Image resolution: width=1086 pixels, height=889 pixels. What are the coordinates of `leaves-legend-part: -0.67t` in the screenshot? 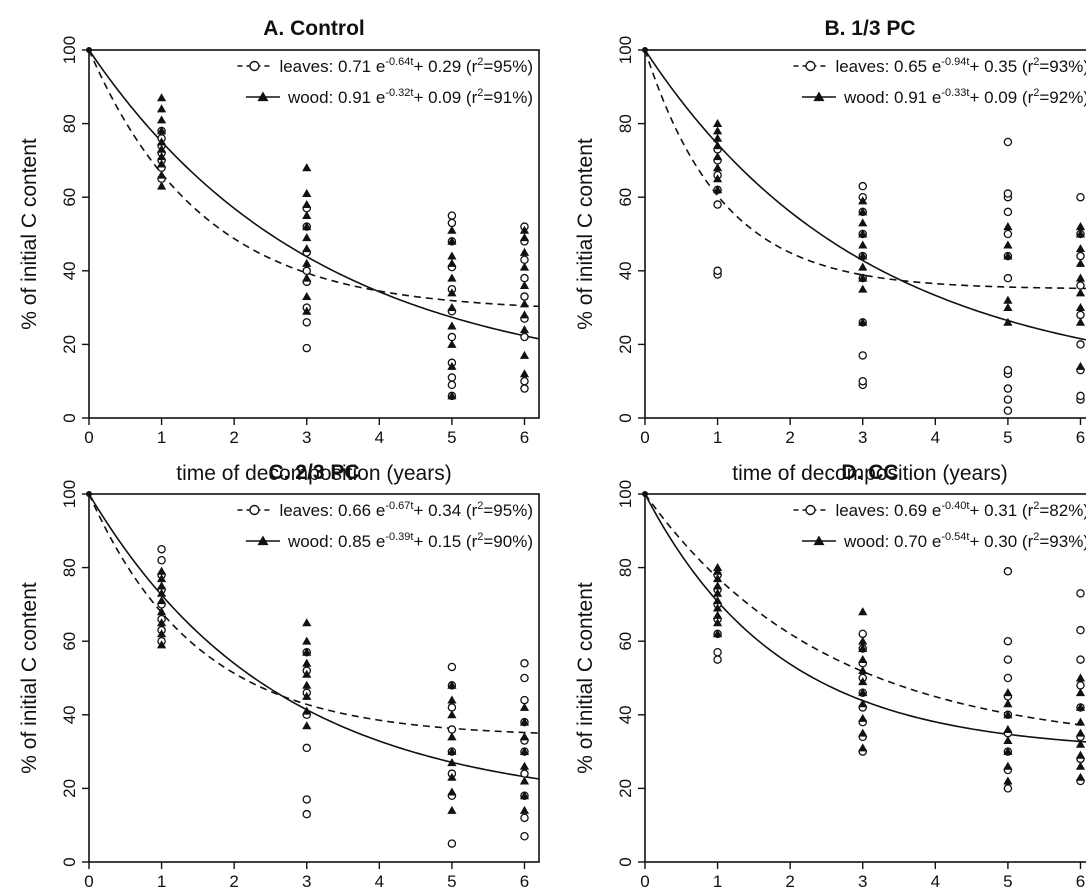 It's located at (399, 506).